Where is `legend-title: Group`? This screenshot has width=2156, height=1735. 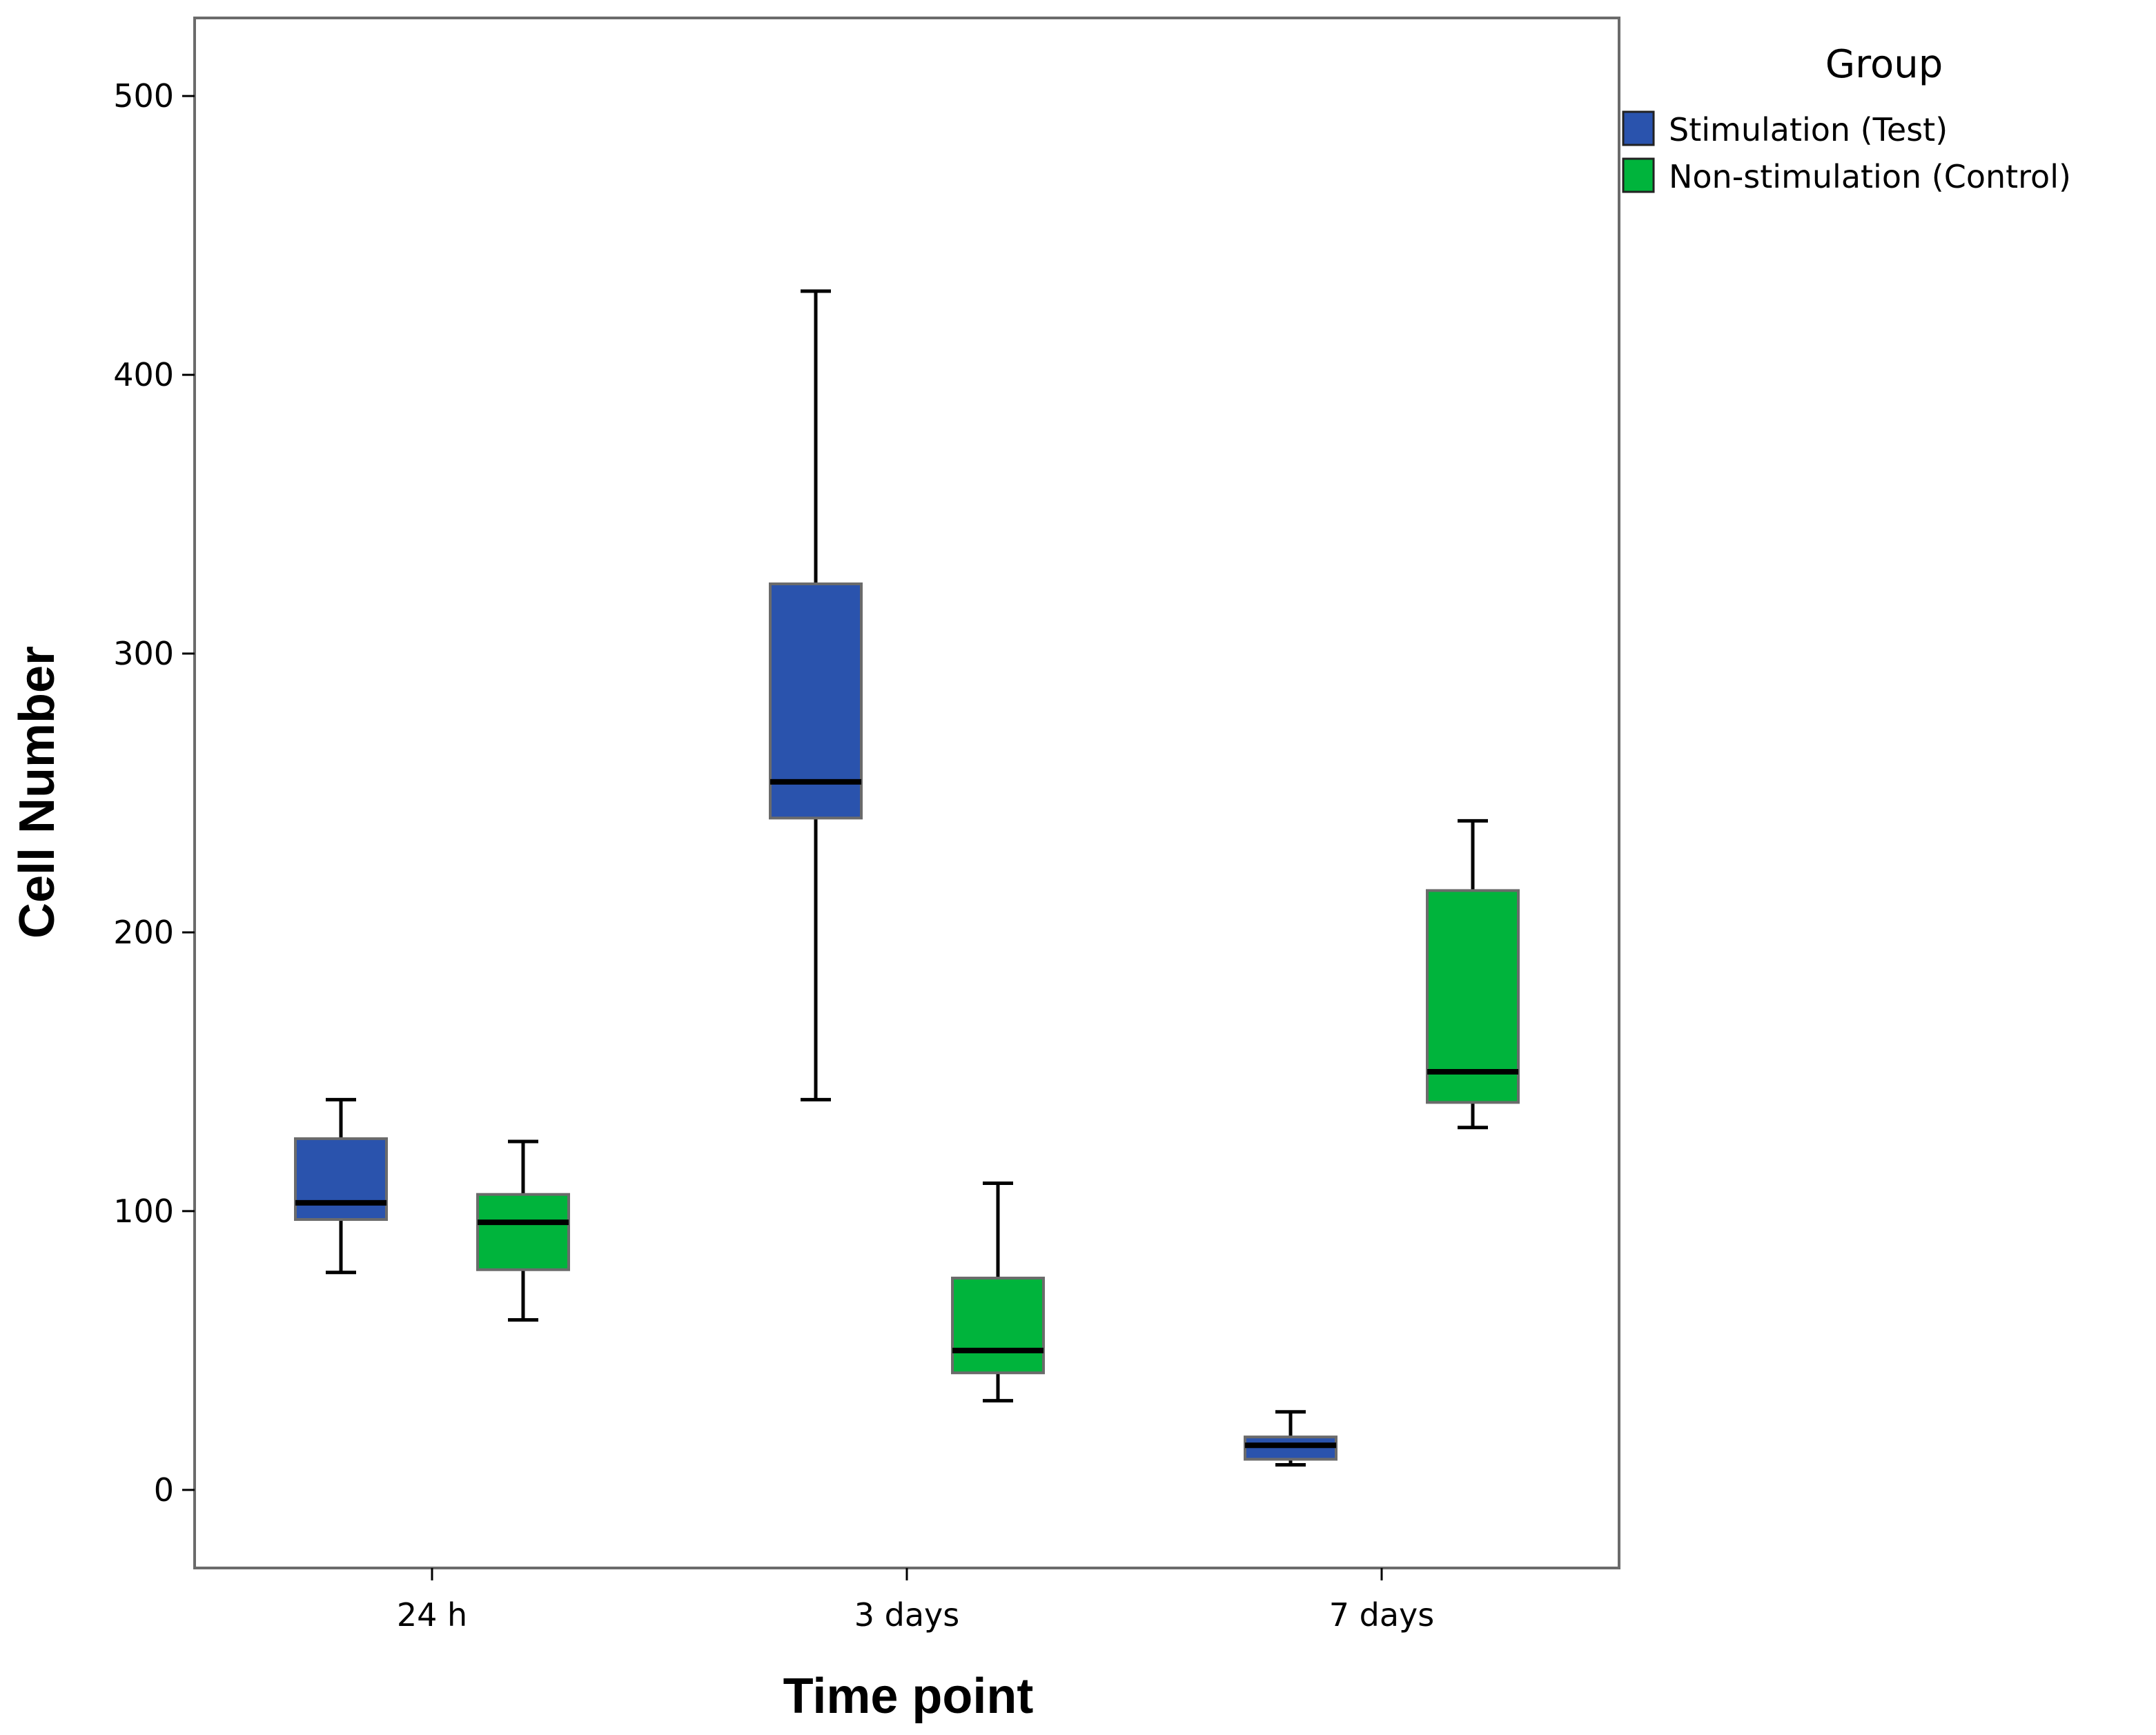
legend-title: Group is located at coordinates (1884, 64).